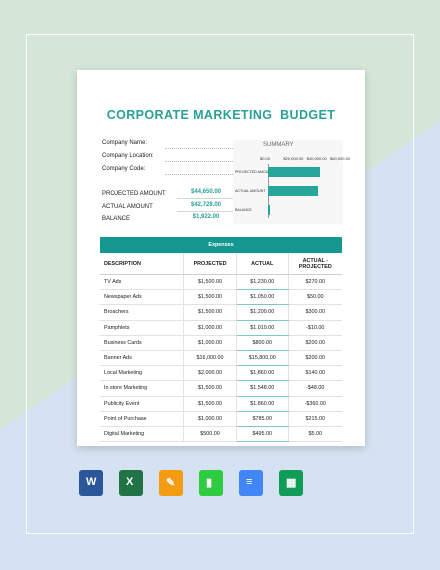 The width and height of the screenshot is (440, 570). Describe the element at coordinates (315, 264) in the screenshot. I see `col-difference: ACTUAL - PROJECTED` at that location.